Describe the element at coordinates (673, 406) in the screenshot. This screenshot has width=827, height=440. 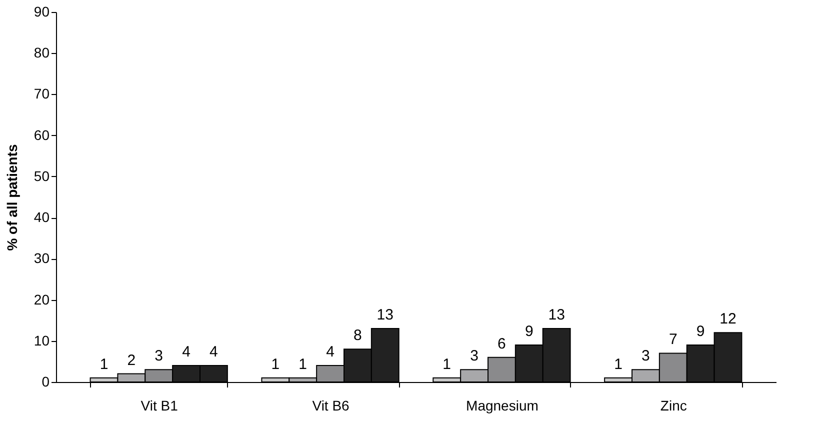
I see `x-tick-label: Zinc` at that location.